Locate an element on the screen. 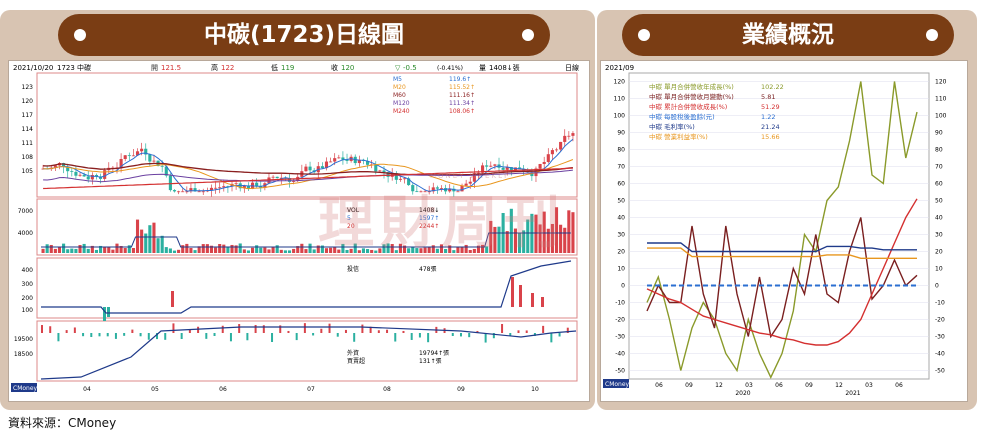 This screenshot has width=981, height=441. y-tick: 90 is located at coordinates (621, 133).